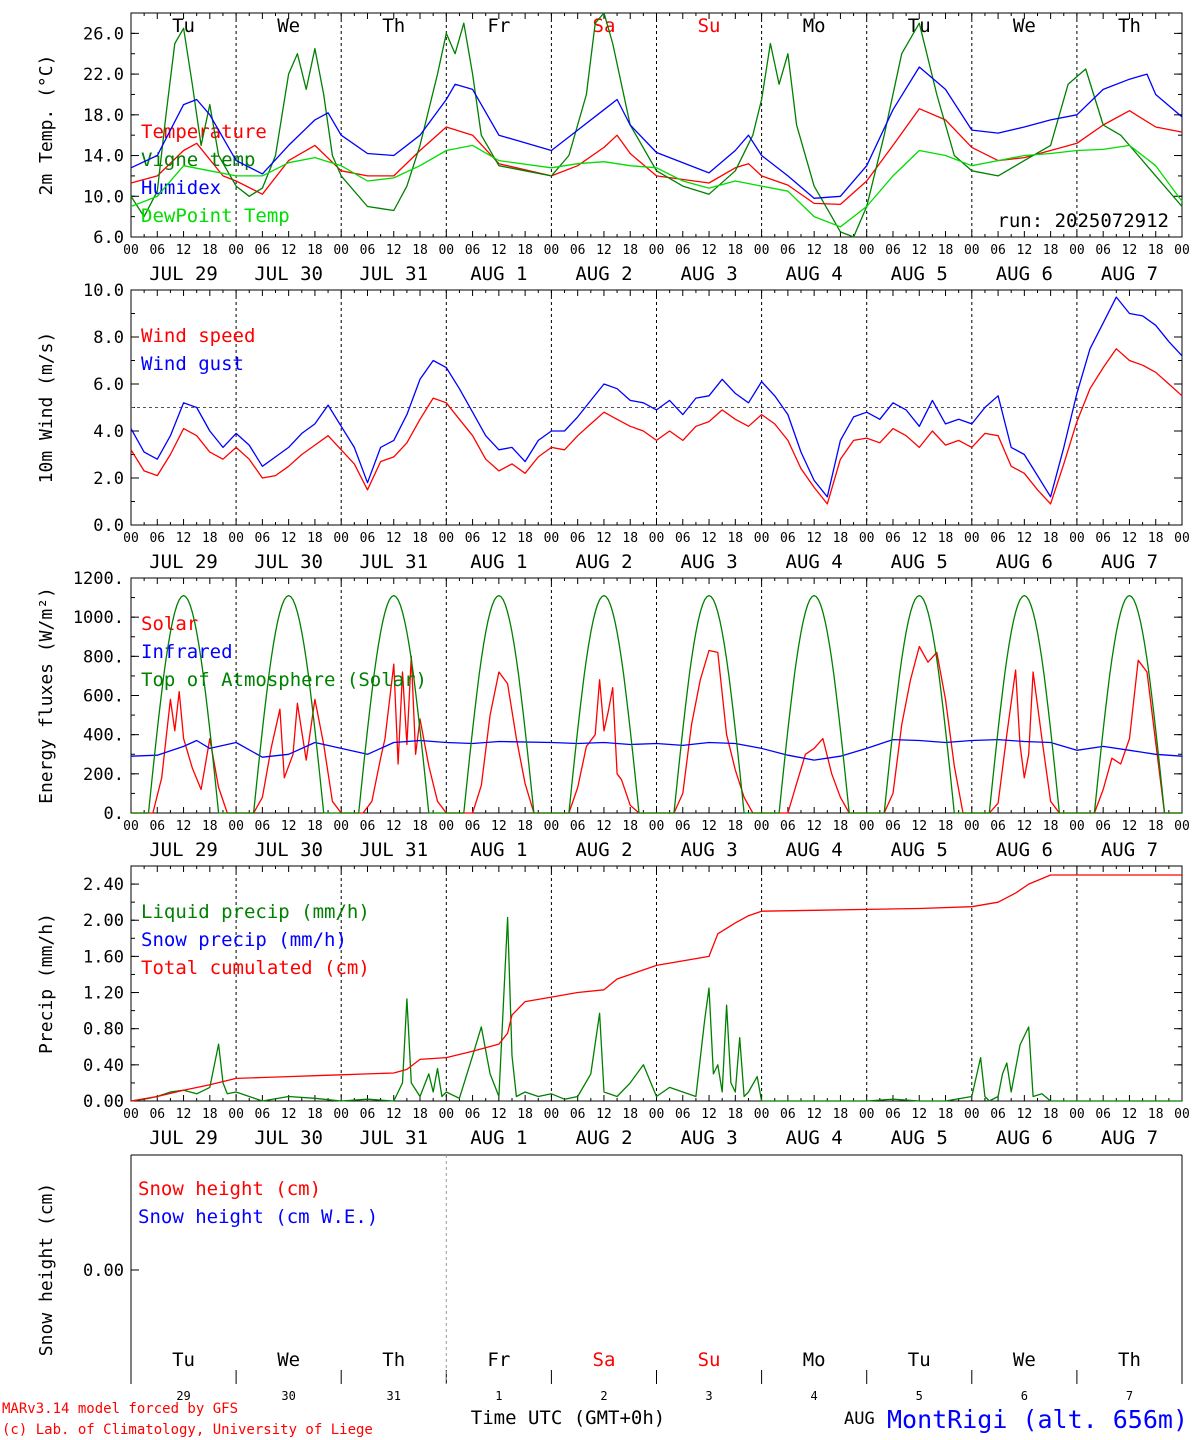 The image size is (1194, 1440). I want to click on day-number-label: 7, so click(1129, 1396).